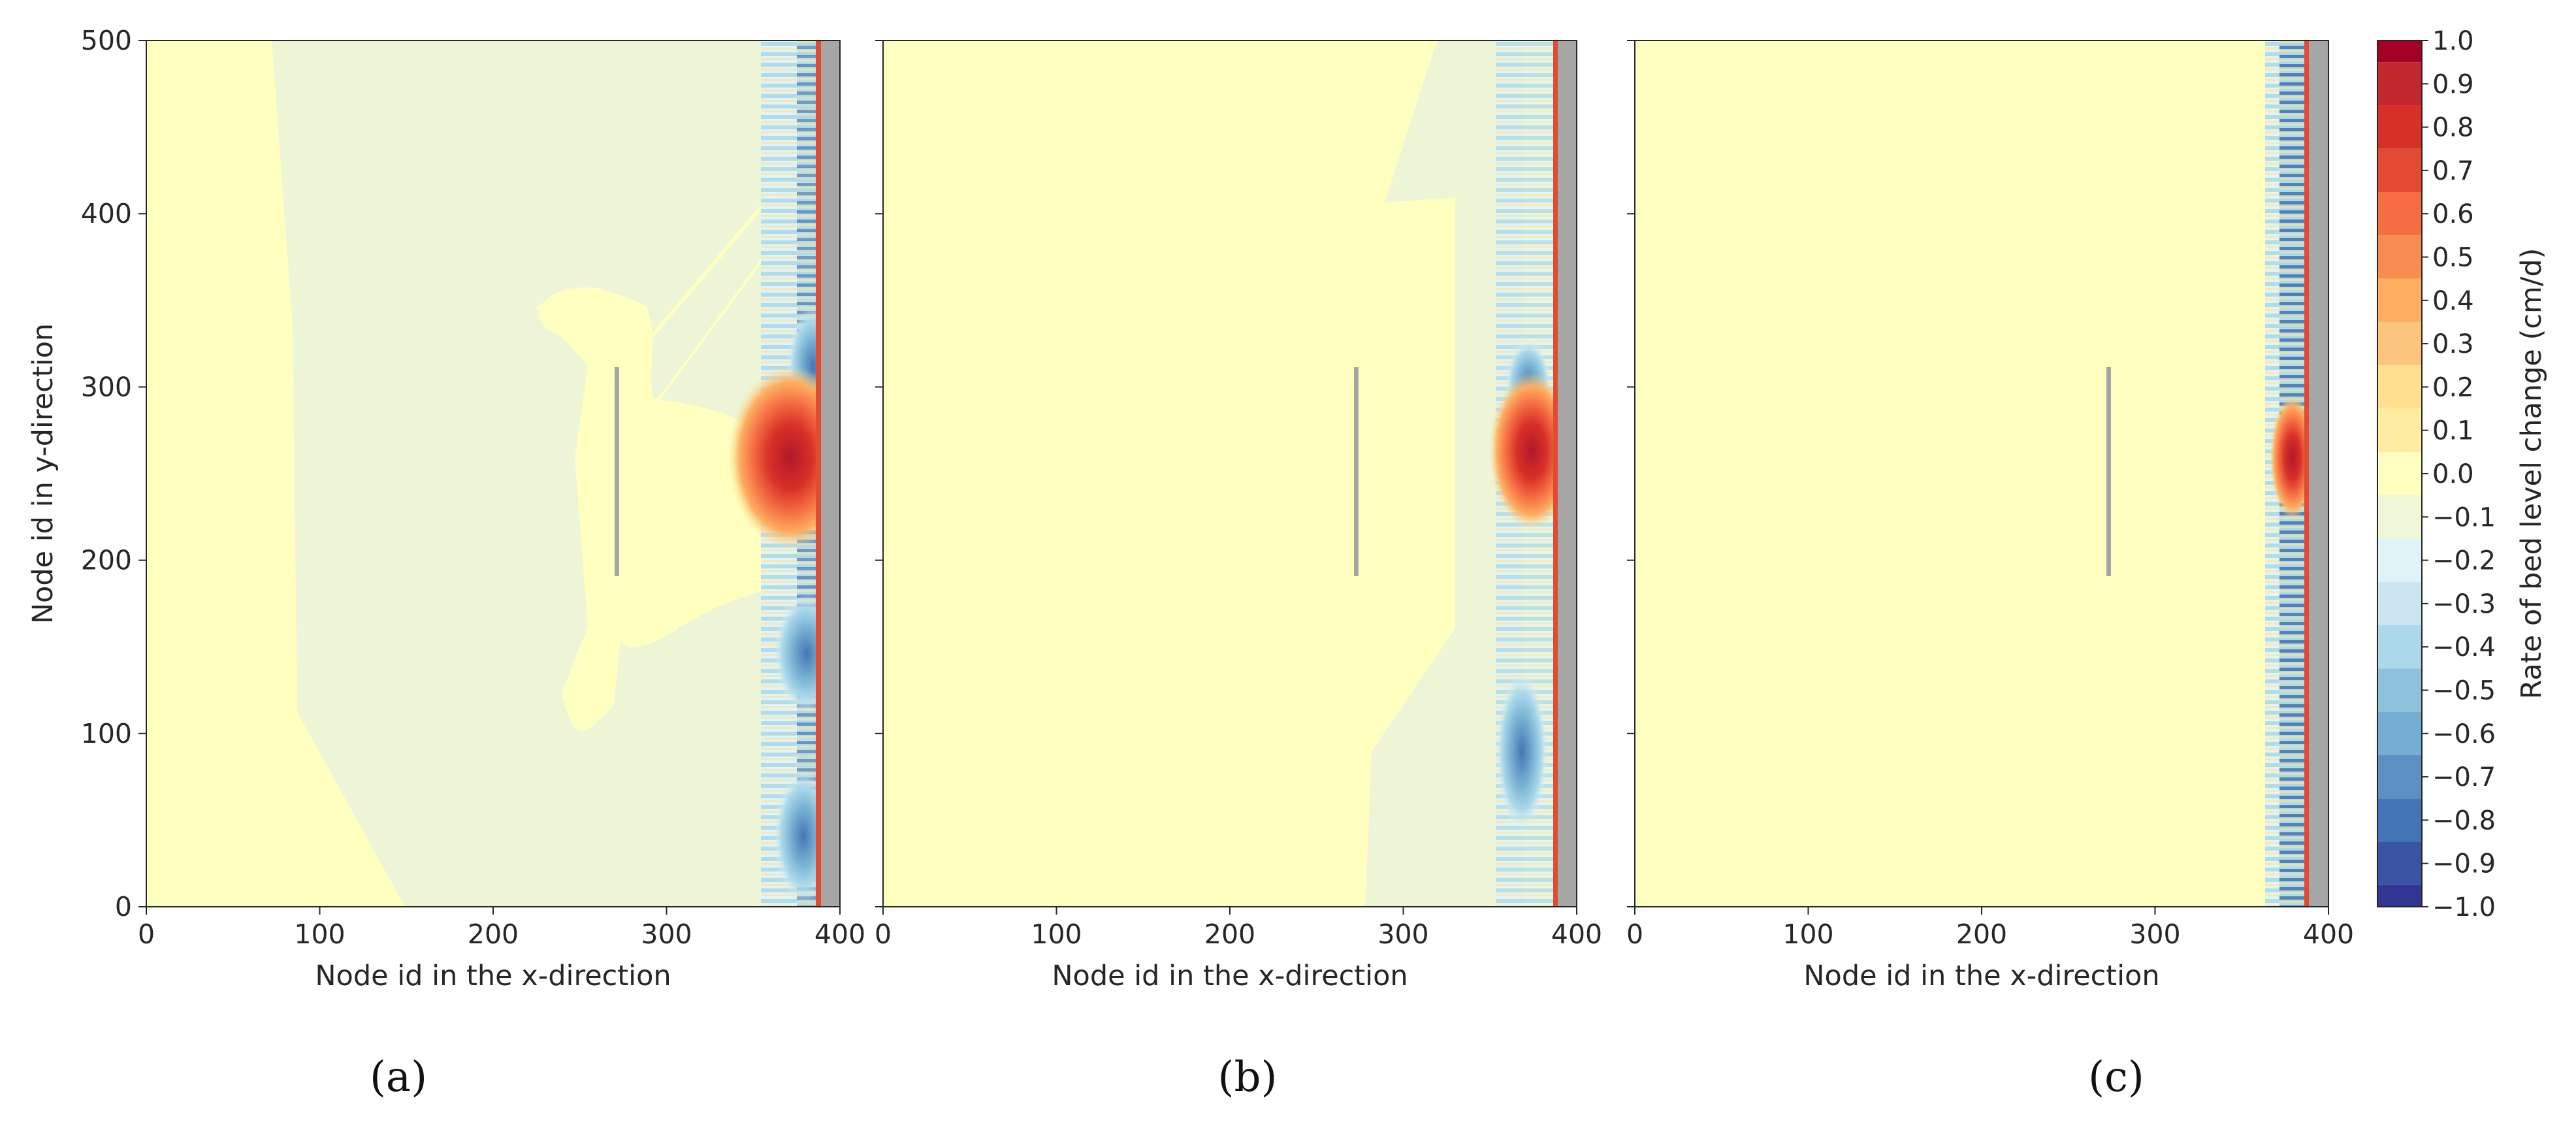 The image size is (2576, 1123). I want to click on panel-b-xtick-label: 100, so click(1056, 934).